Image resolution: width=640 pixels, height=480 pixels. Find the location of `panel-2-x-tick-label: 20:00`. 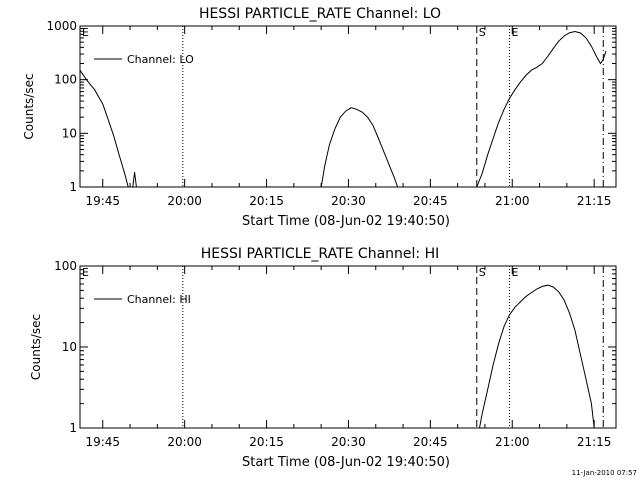

panel-2-x-tick-label: 20:00 is located at coordinates (184, 442).